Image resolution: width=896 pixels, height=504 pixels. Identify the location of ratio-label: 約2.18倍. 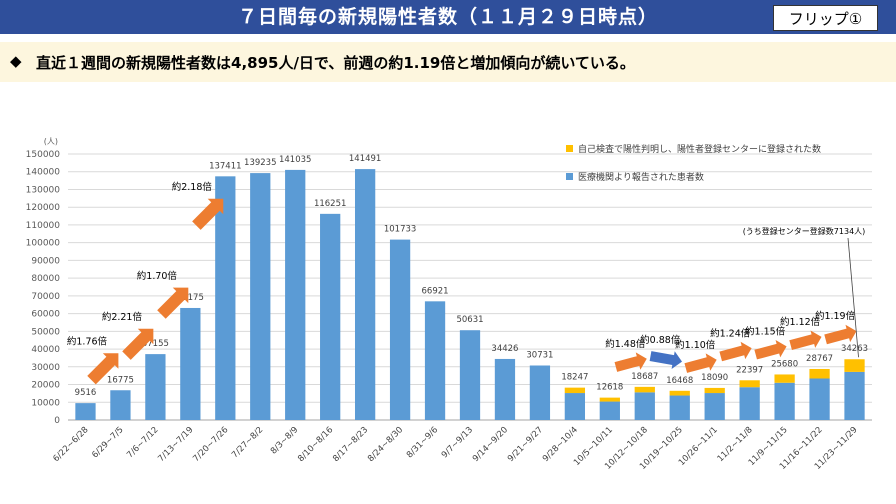
(192, 187).